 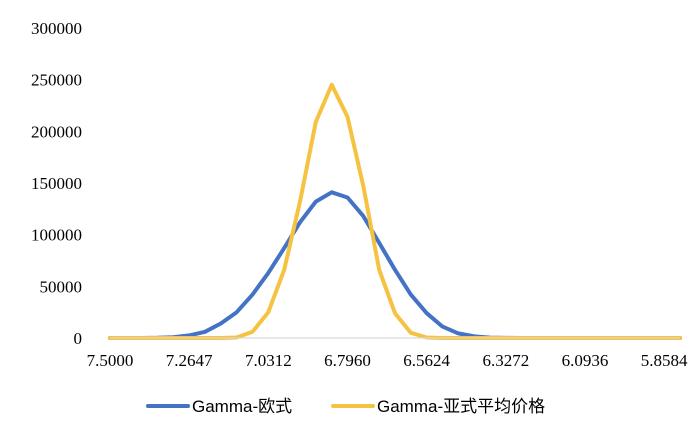 I want to click on legend-label-1: Gamma-欧式, so click(x=242, y=406).